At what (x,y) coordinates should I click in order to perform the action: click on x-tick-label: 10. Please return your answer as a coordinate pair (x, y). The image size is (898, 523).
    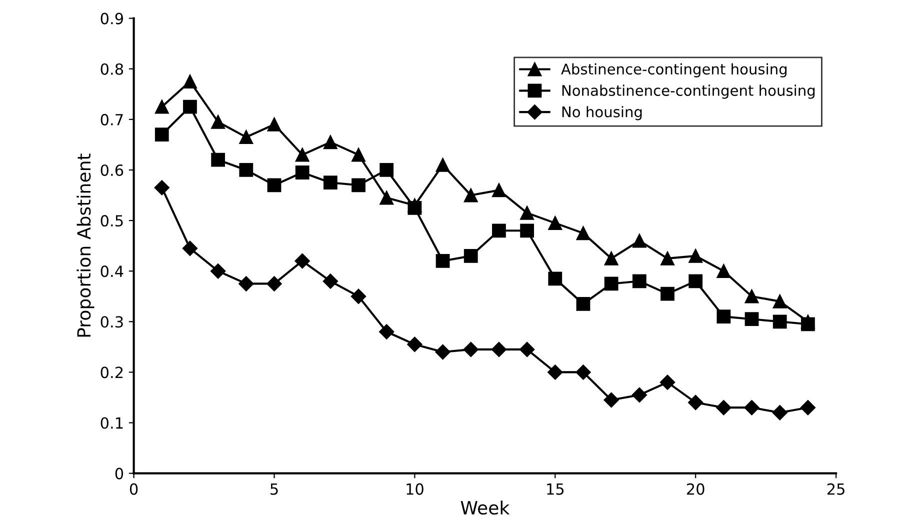
    Looking at the image, I should click on (415, 489).